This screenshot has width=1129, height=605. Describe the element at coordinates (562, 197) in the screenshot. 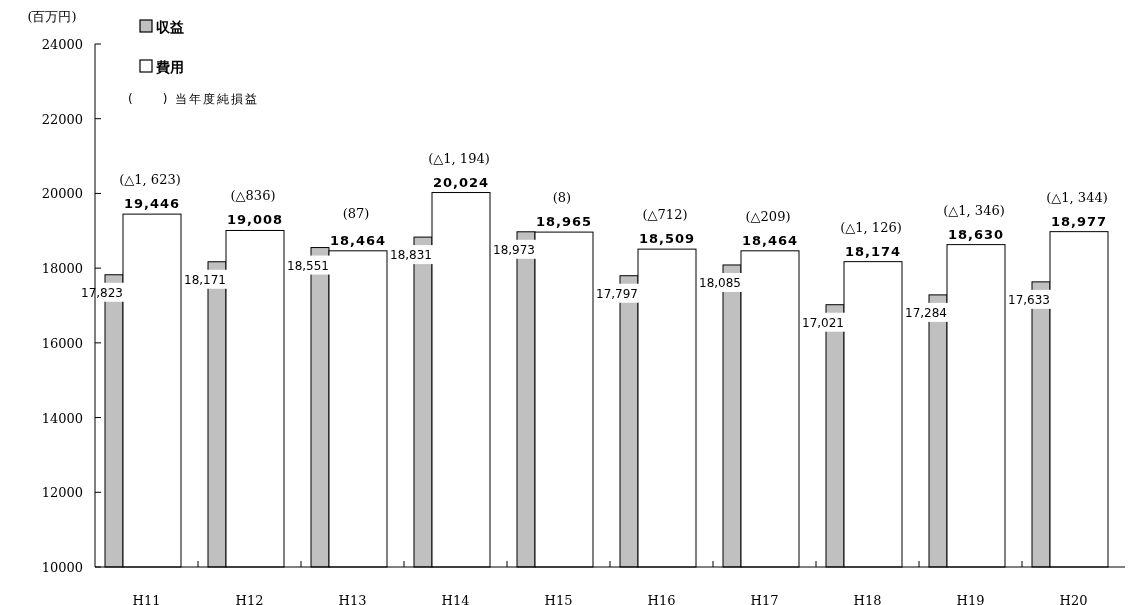

I see `annotation: (8)` at that location.